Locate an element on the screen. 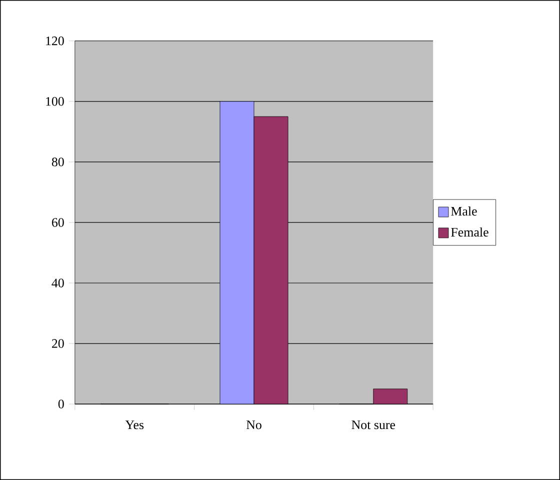 The image size is (560, 480). y-tick-label: 20 is located at coordinates (58, 343).